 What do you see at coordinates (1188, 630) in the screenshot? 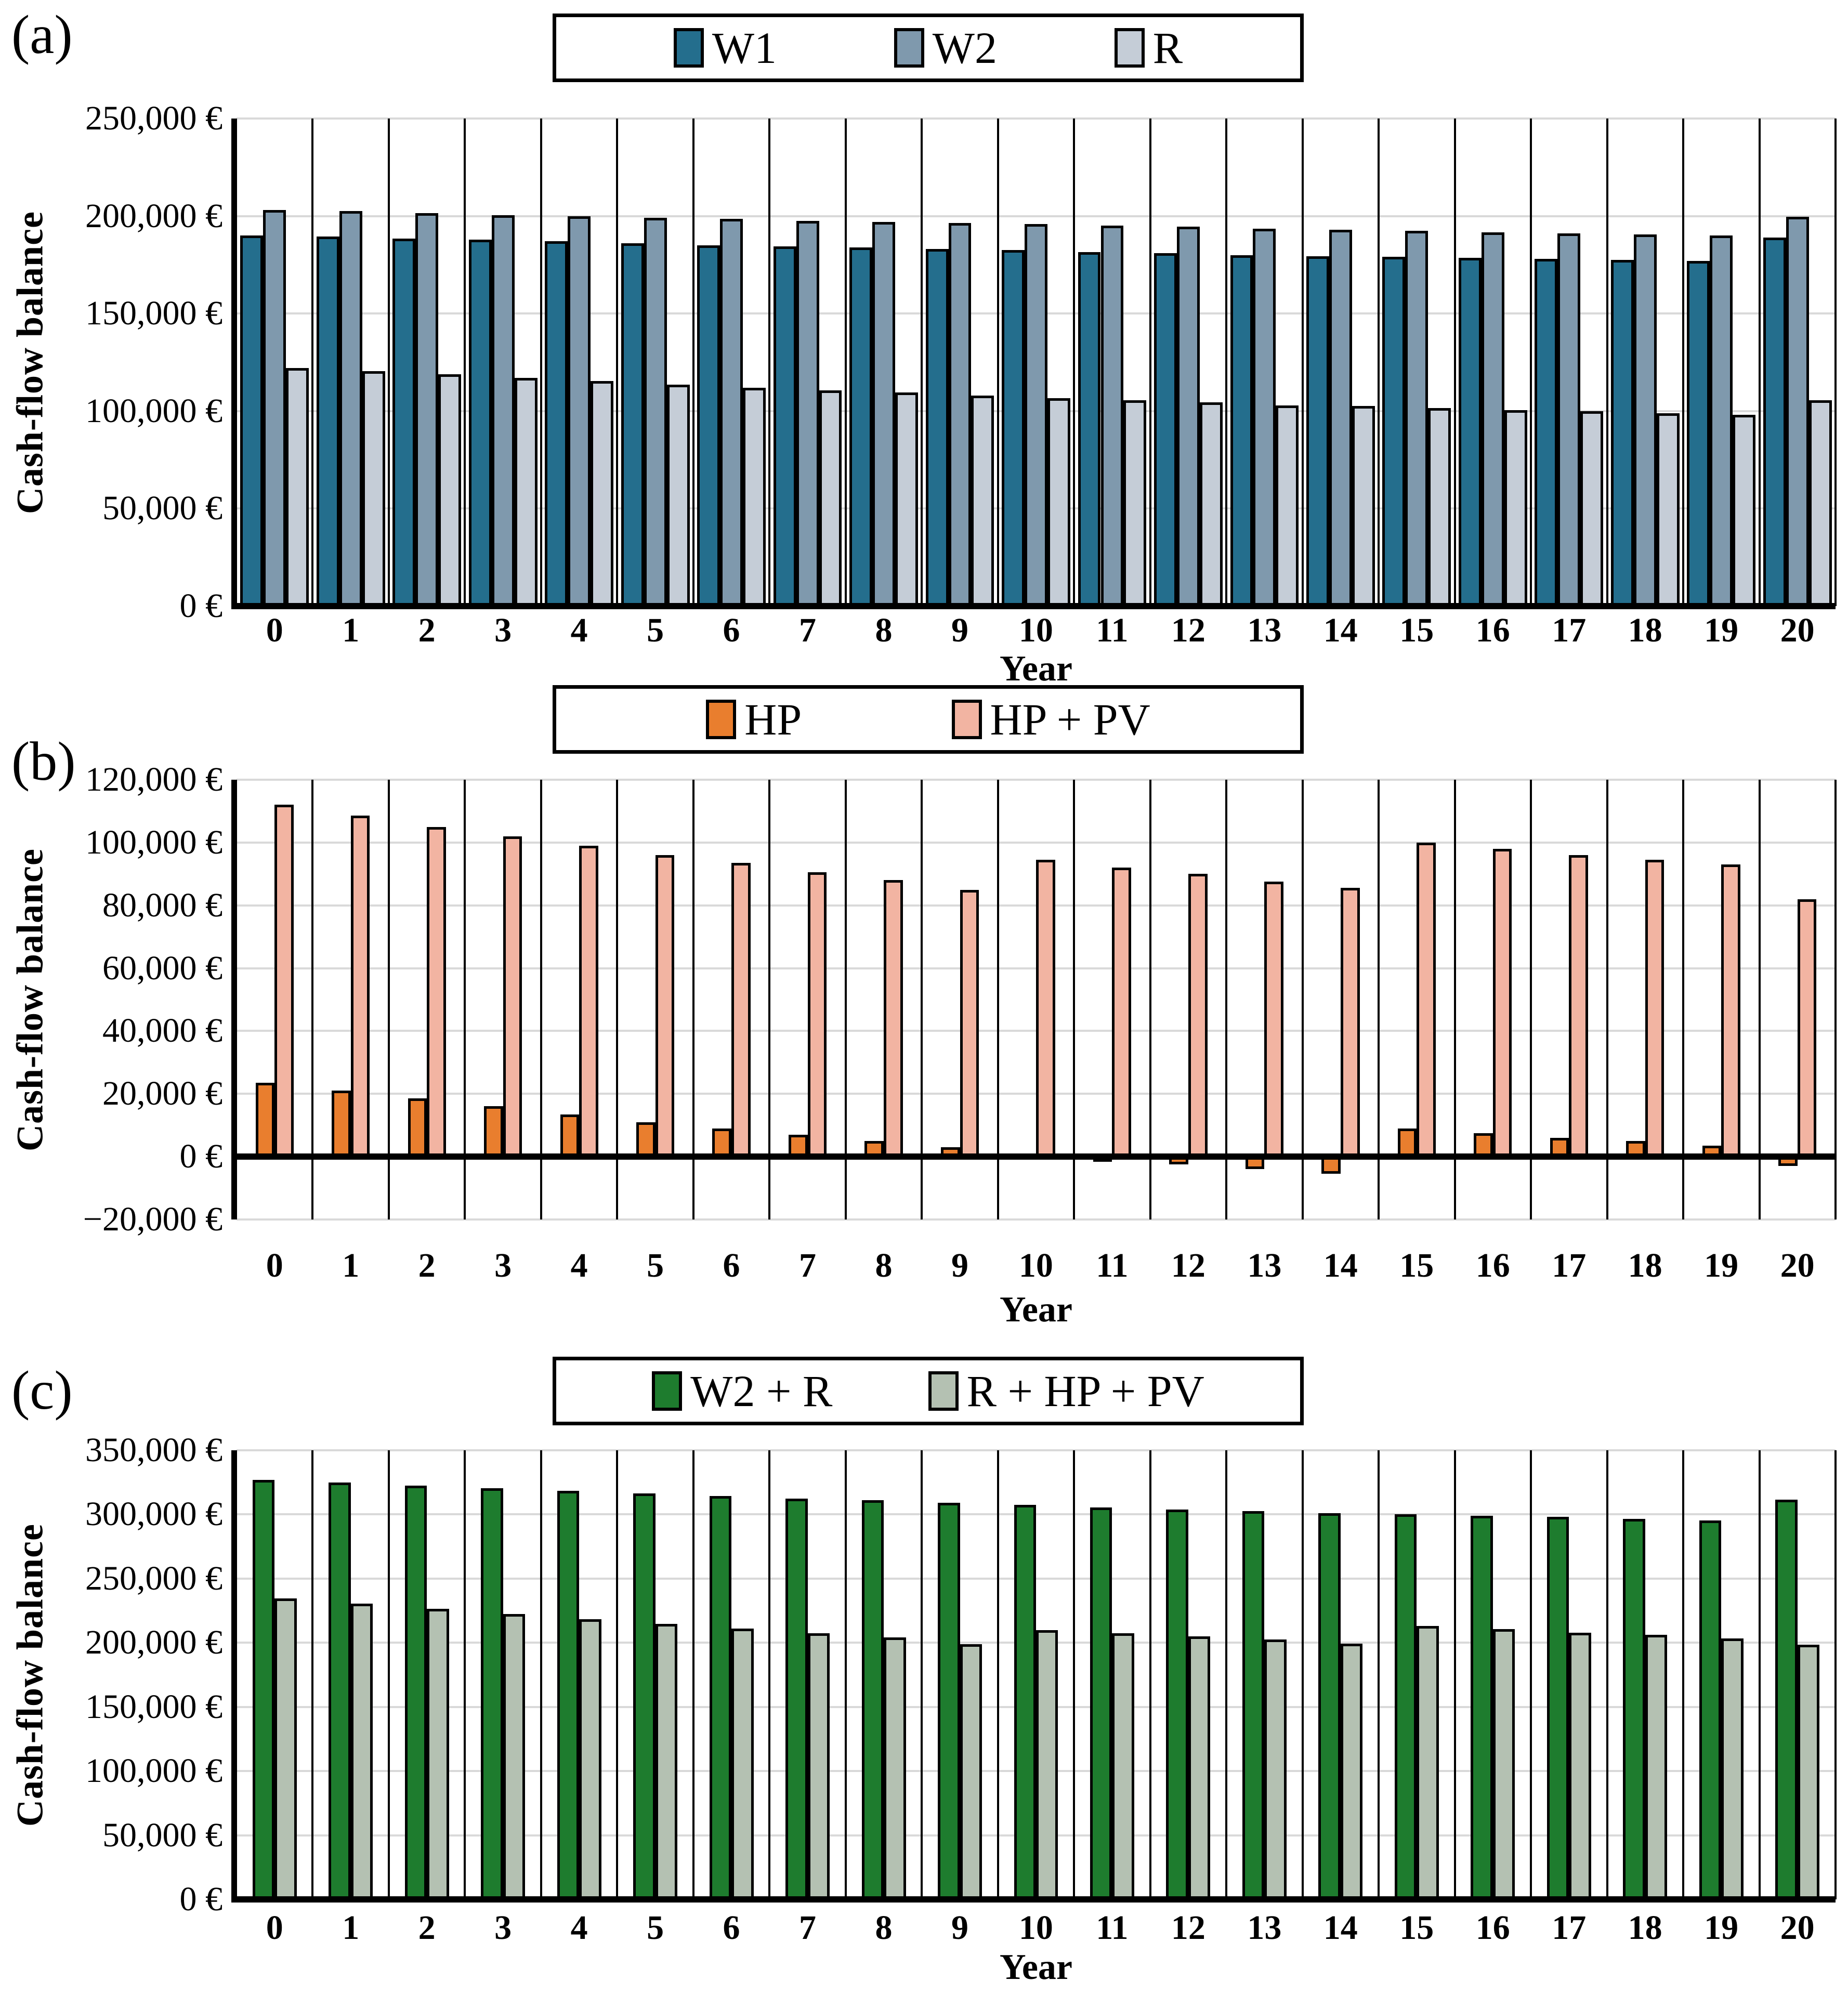
I see `x-tick-label: 12` at bounding box center [1188, 630].